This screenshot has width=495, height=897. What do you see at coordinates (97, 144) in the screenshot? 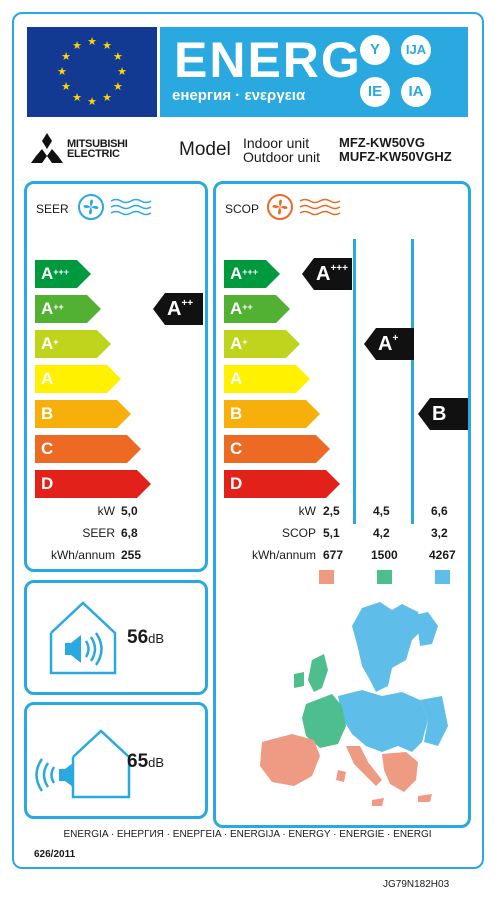
I see `logo-line1: MITSUBISHI` at bounding box center [97, 144].